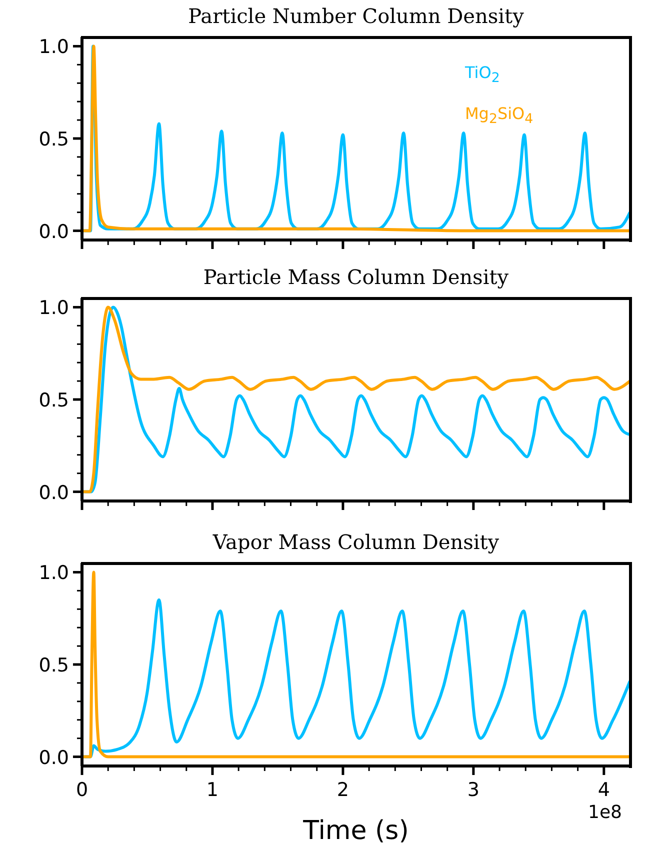 The width and height of the screenshot is (651, 856). Describe the element at coordinates (605, 812) in the screenshot. I see `text: 1e8` at that location.